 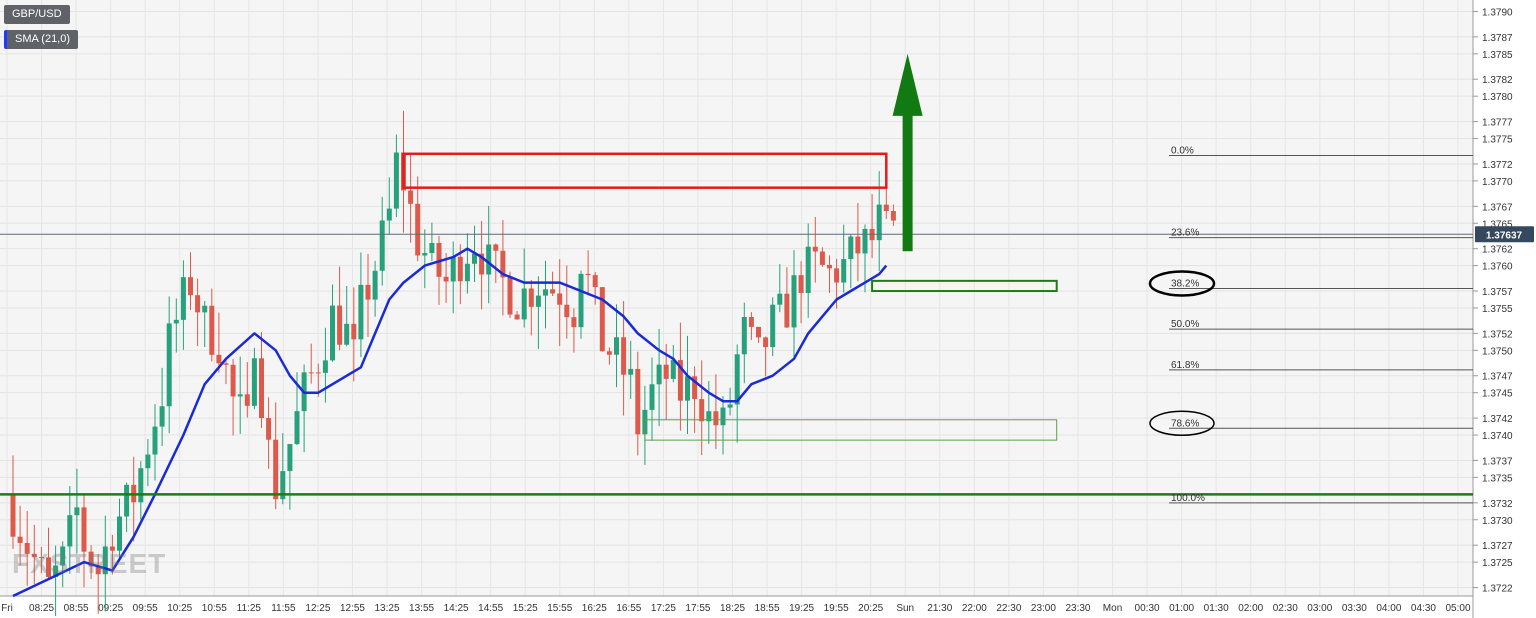 What do you see at coordinates (1497, 207) in the screenshot?
I see `y-tick-label: 1.3767` at bounding box center [1497, 207].